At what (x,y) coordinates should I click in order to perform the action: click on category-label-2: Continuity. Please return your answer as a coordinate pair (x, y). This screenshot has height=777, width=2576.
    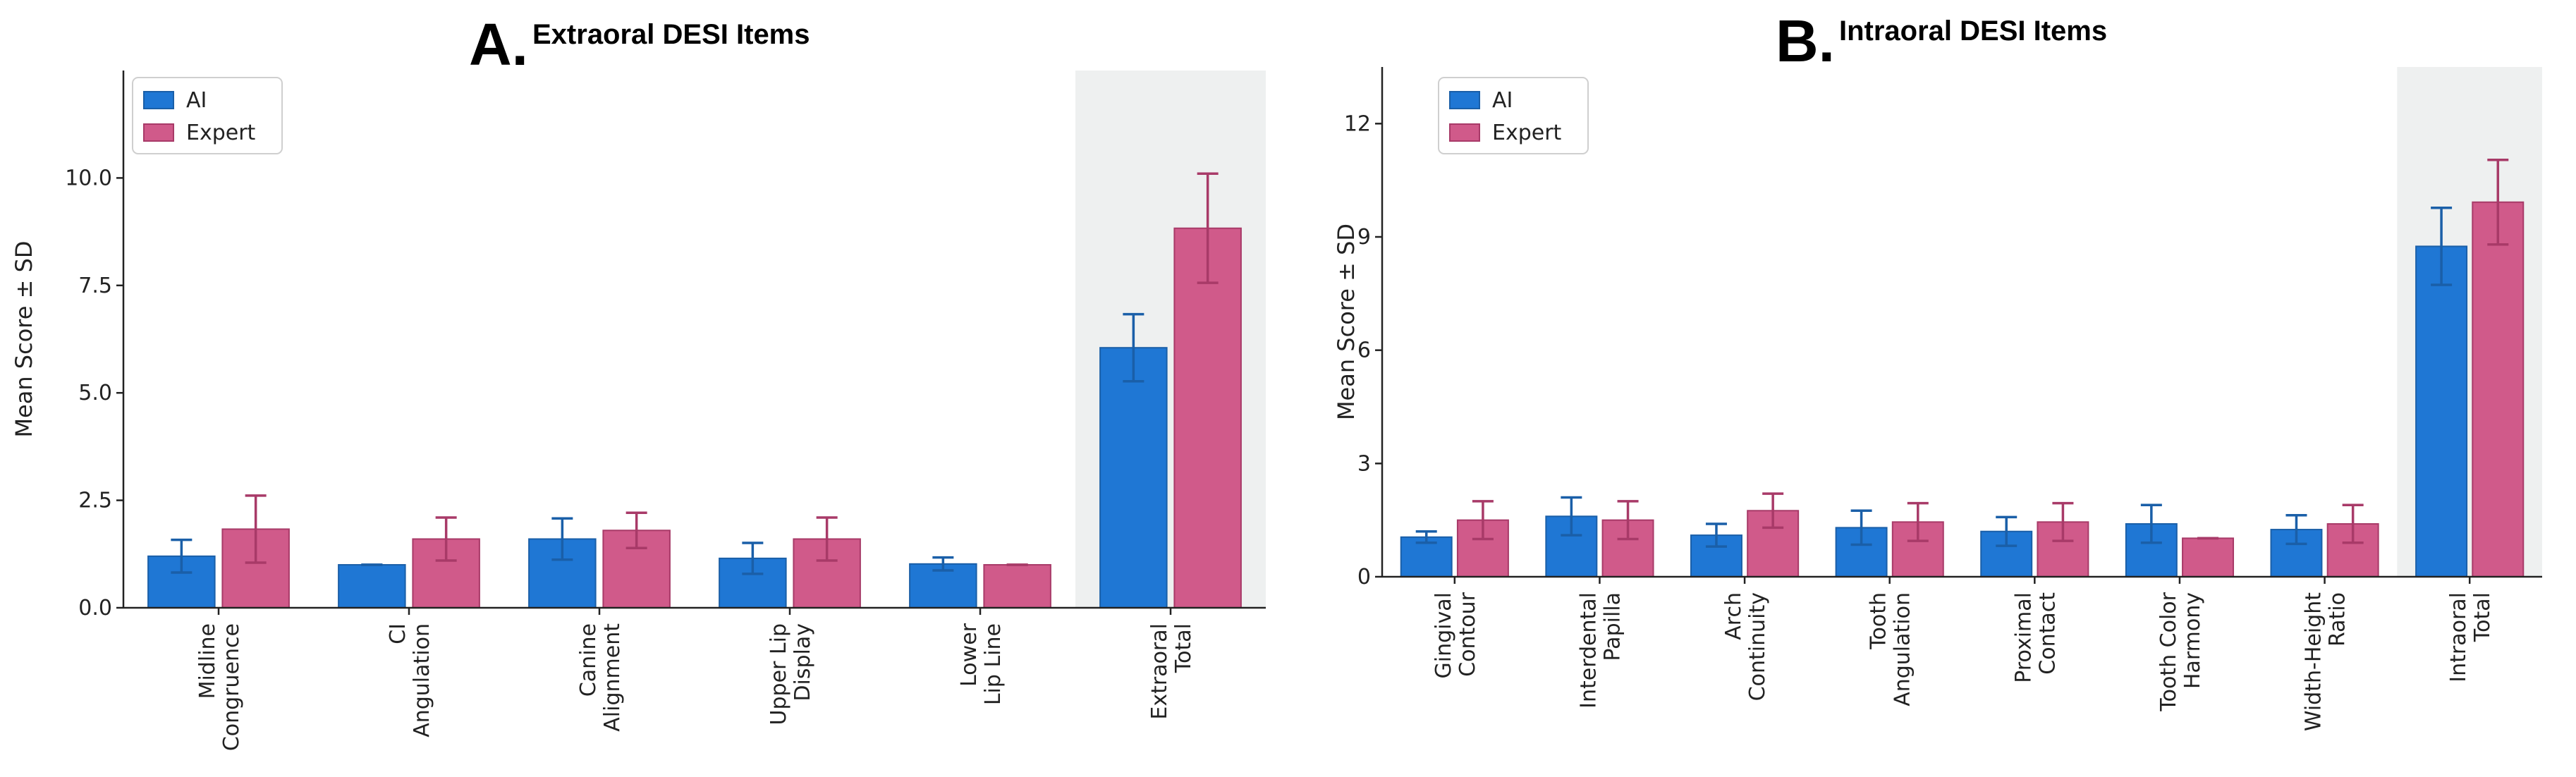
    Looking at the image, I should click on (1757, 646).